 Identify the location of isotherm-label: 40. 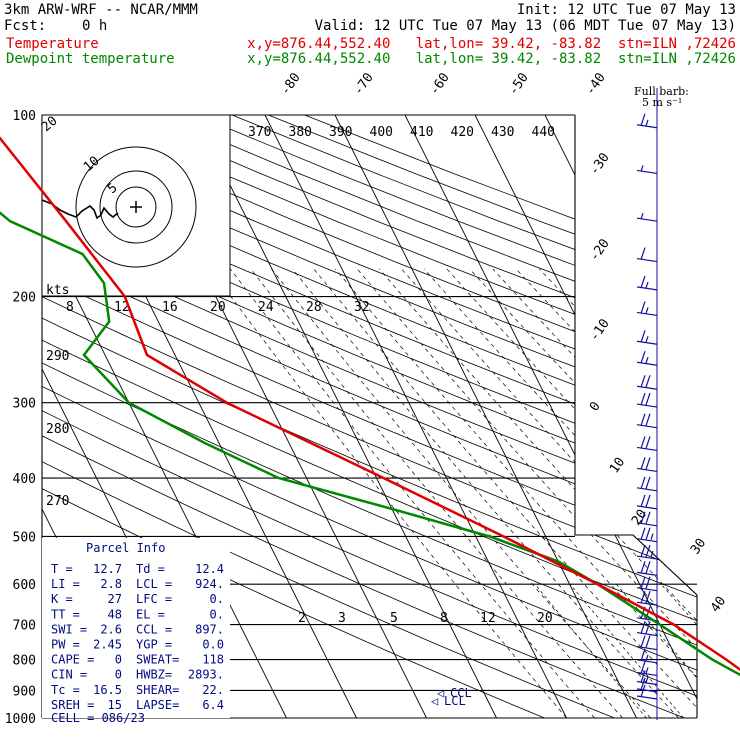
(718, 604).